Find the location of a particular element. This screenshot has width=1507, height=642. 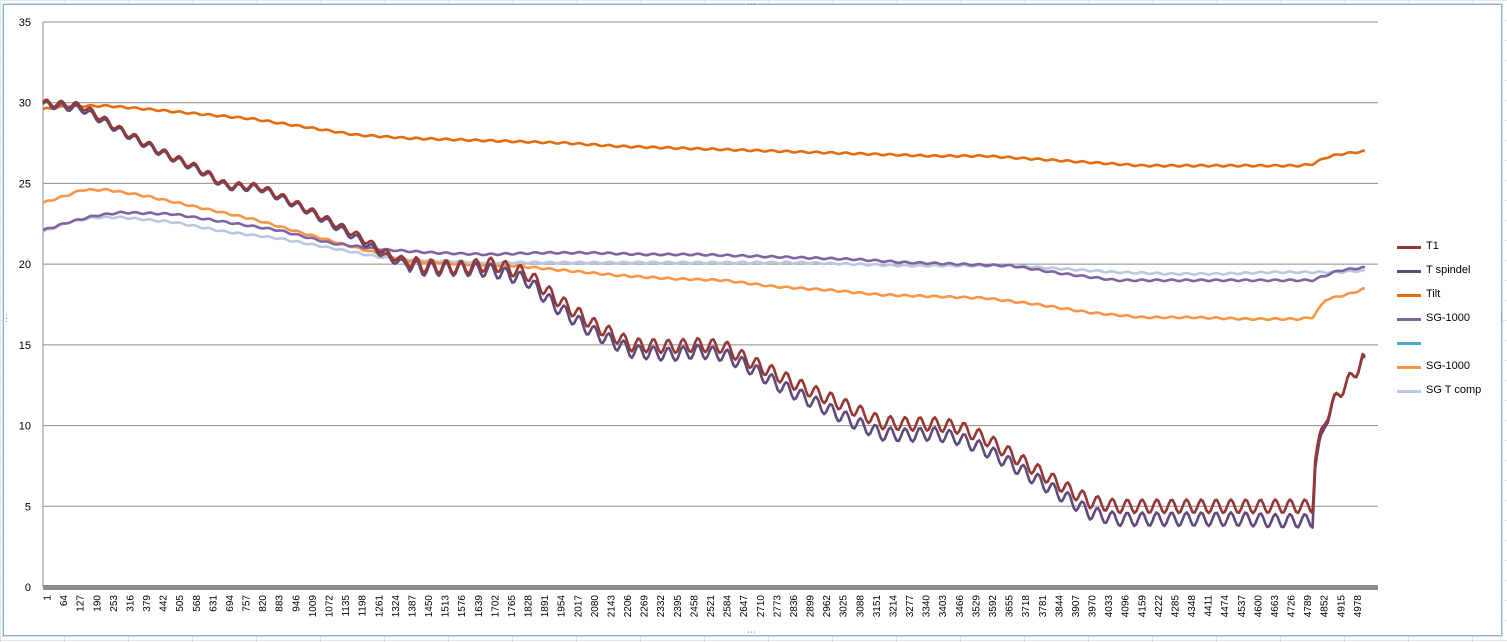

x-tick-label: 4096 is located at coordinates (1126, 606).